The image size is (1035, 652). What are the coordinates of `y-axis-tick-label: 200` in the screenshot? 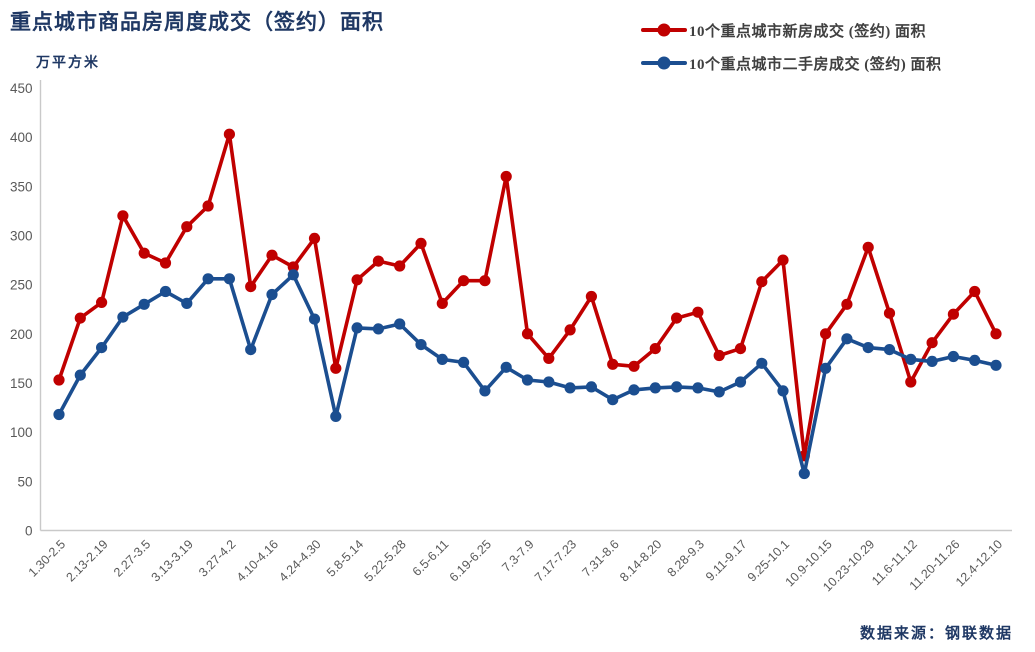 It's located at (21, 334).